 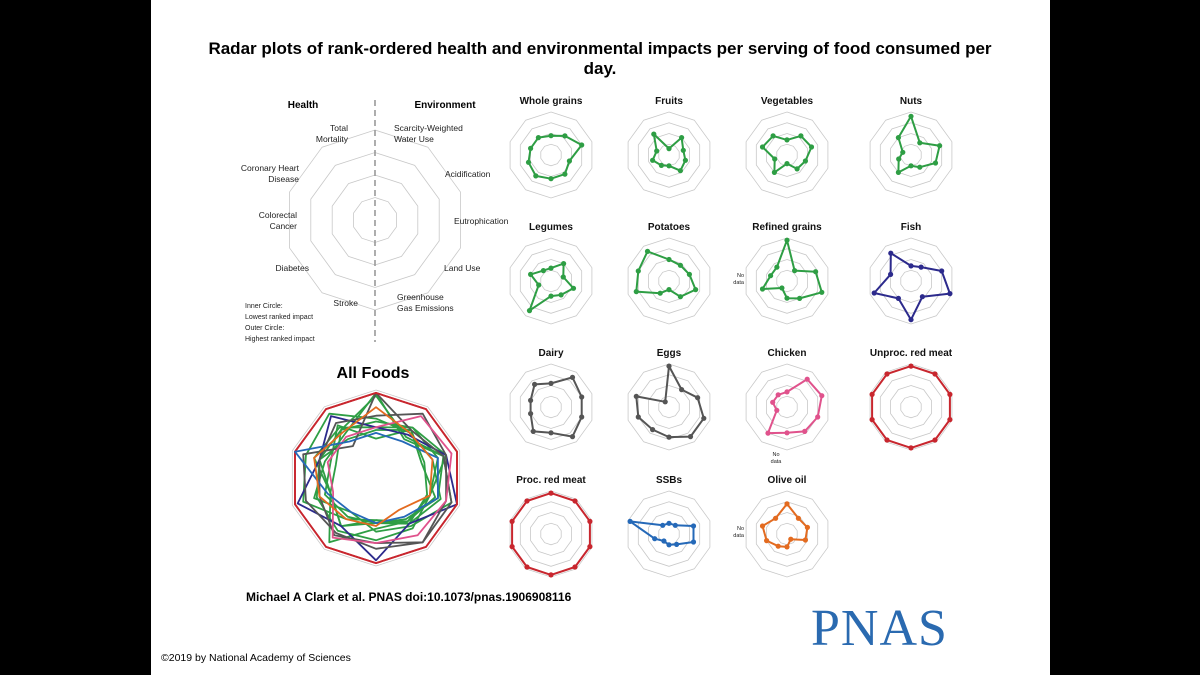 I want to click on panel-unproc-red-meat: Unproc. red meat, so click(x=911, y=399).